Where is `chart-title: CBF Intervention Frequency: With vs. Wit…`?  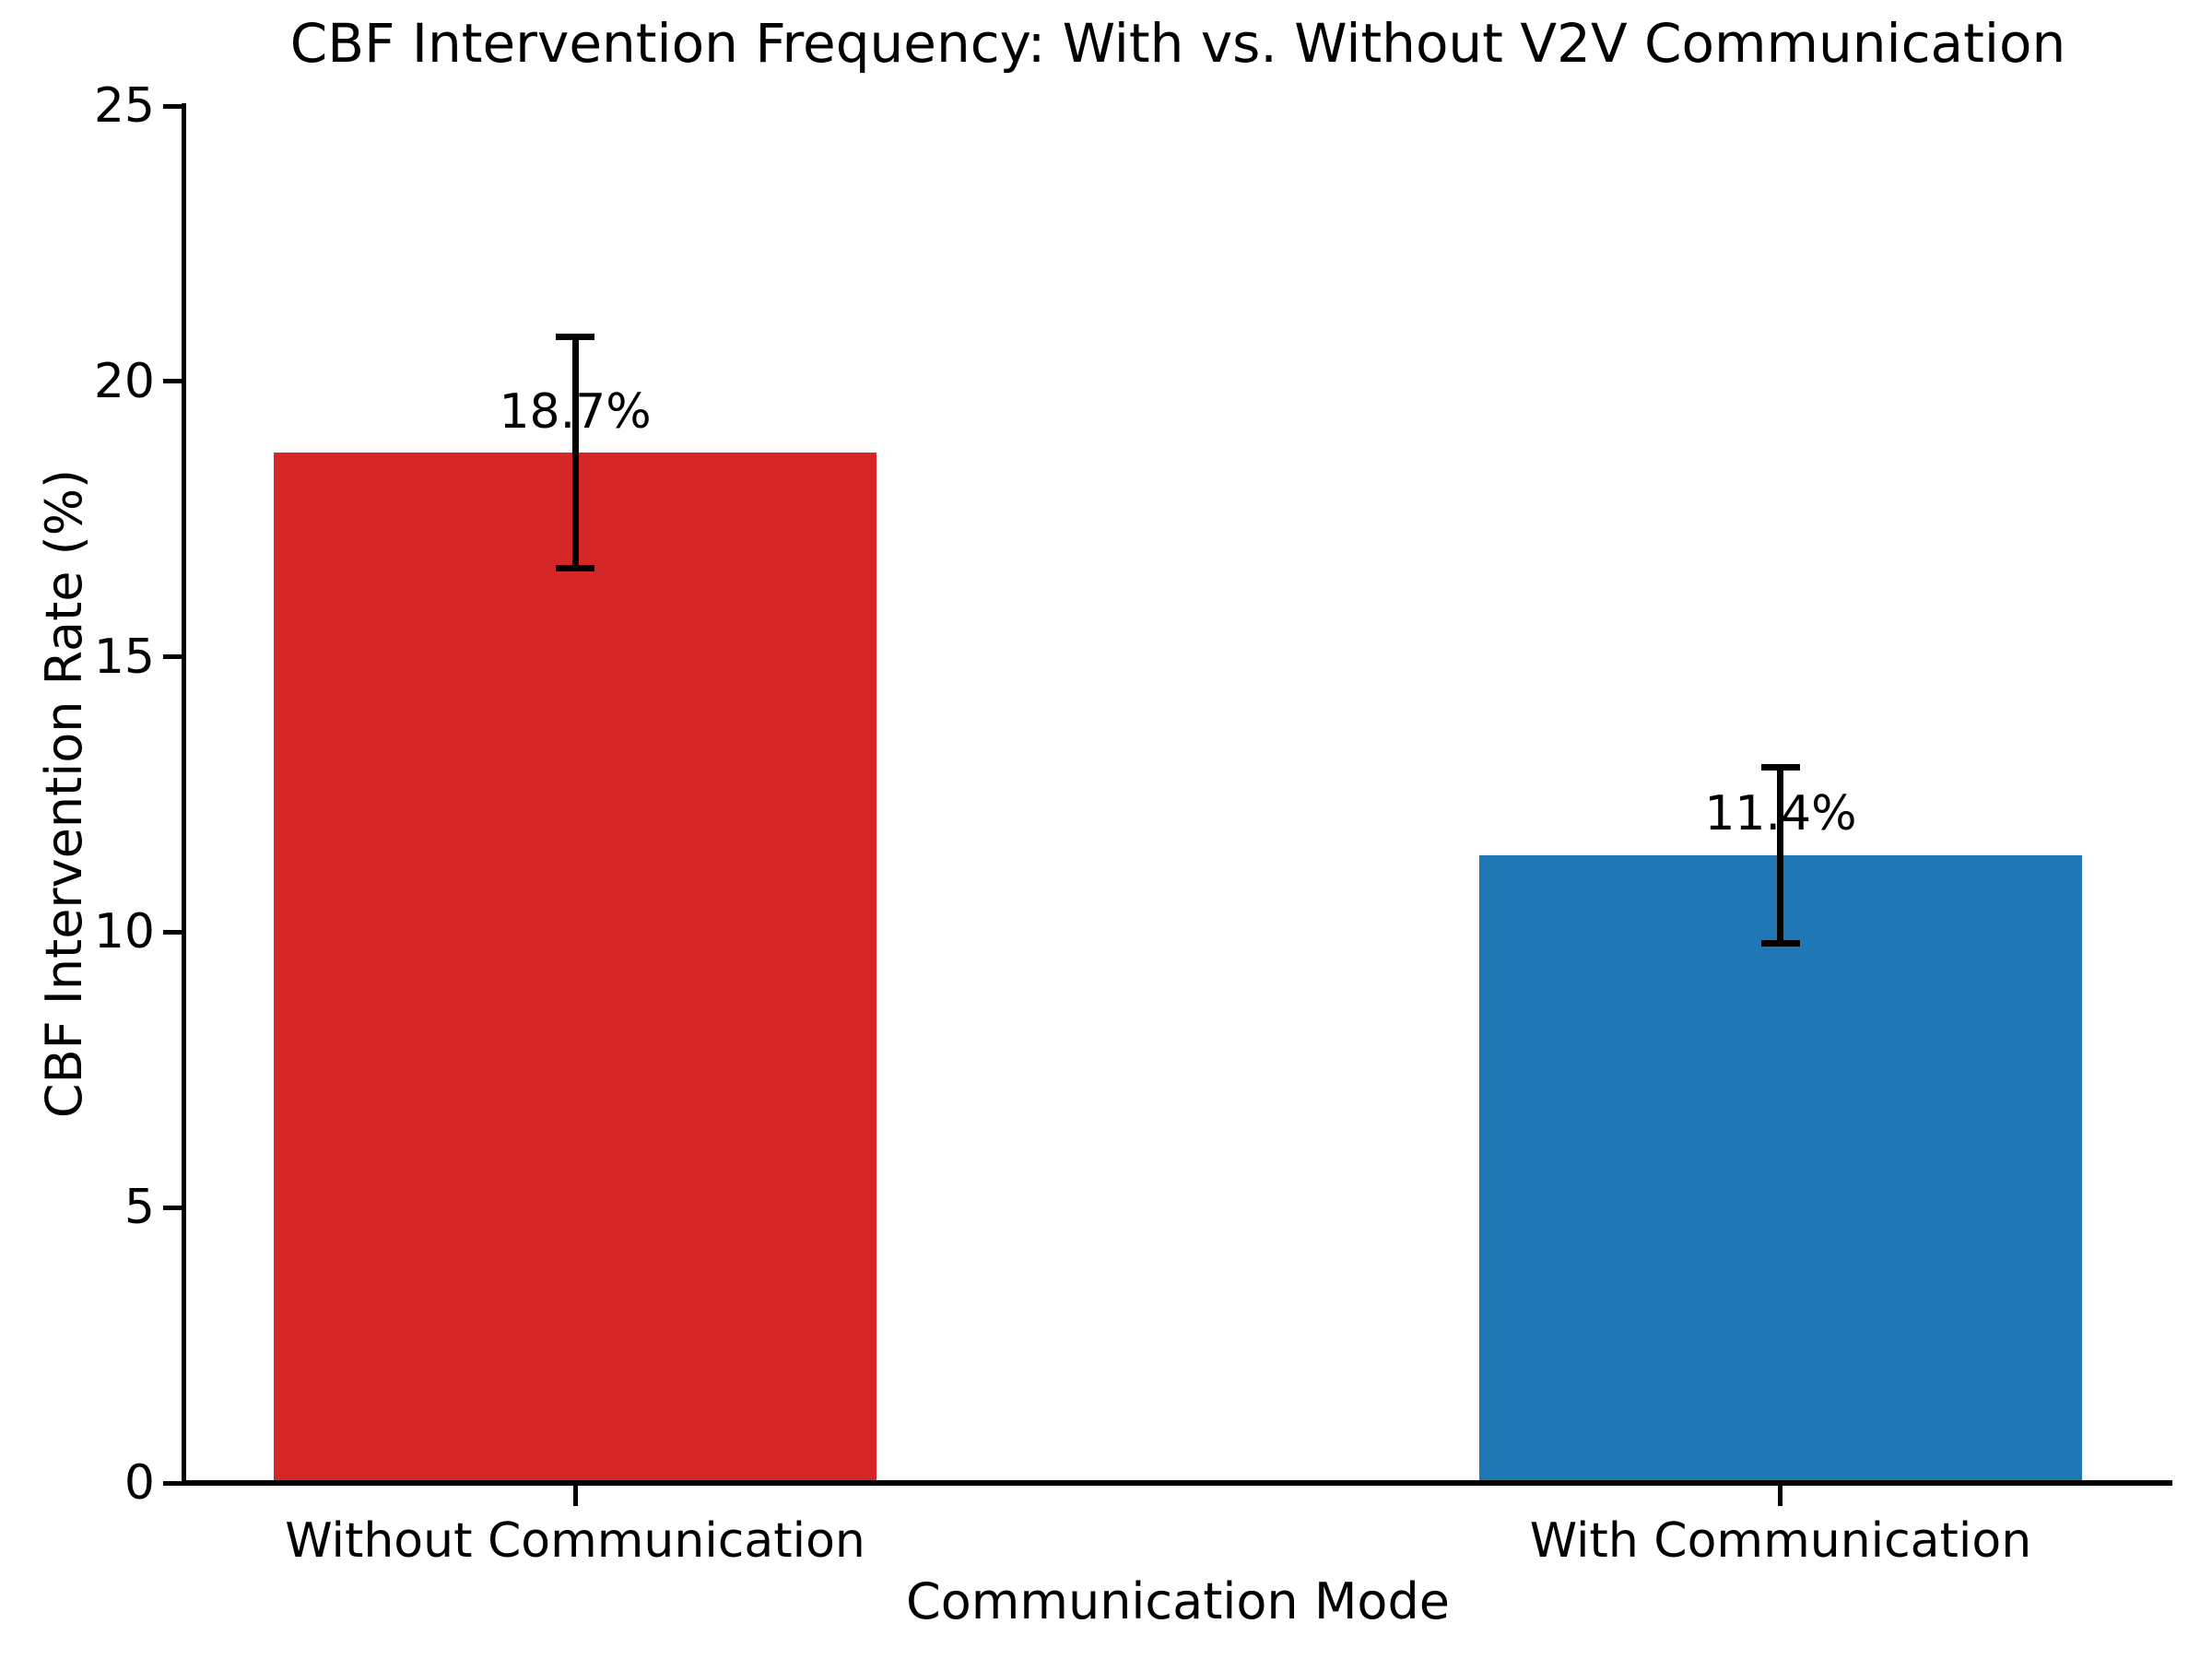
chart-title: CBF Intervention Frequency: With vs. Wit… is located at coordinates (1177, 43).